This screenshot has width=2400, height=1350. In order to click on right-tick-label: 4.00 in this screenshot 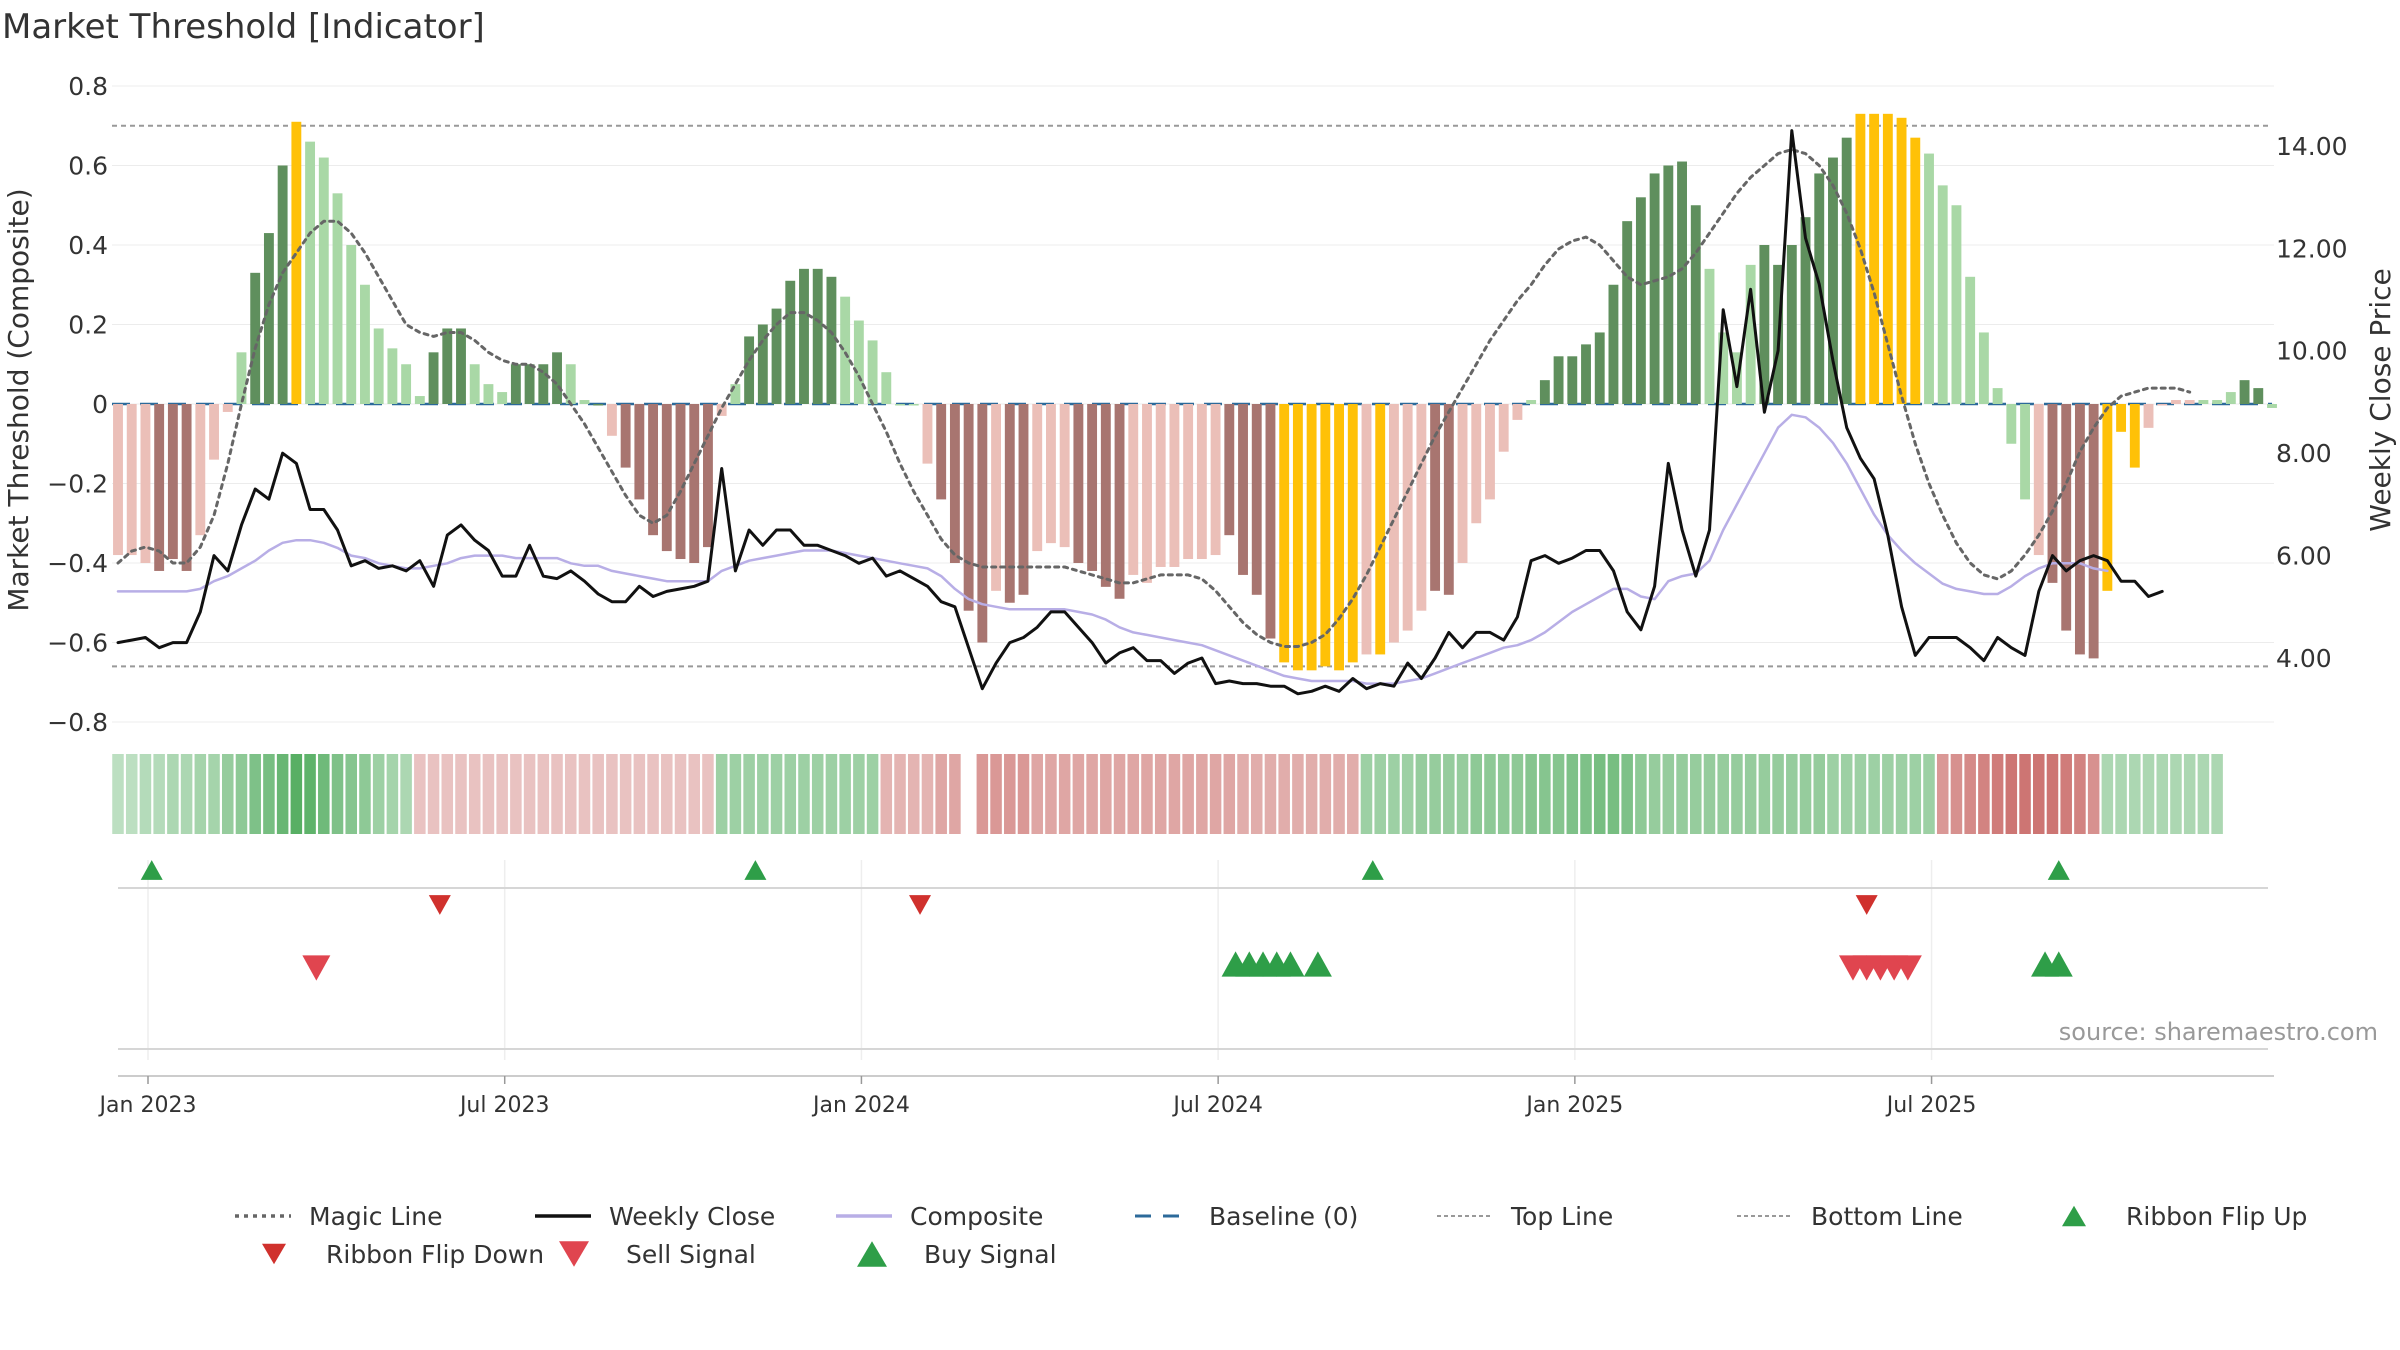, I will do `click(2304, 658)`.